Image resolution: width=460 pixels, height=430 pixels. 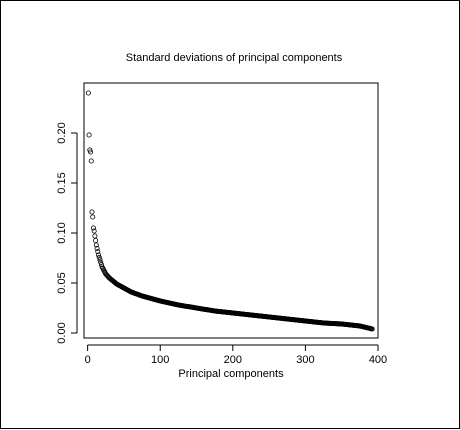 What do you see at coordinates (233, 360) in the screenshot?
I see `x-tick-label: 200` at bounding box center [233, 360].